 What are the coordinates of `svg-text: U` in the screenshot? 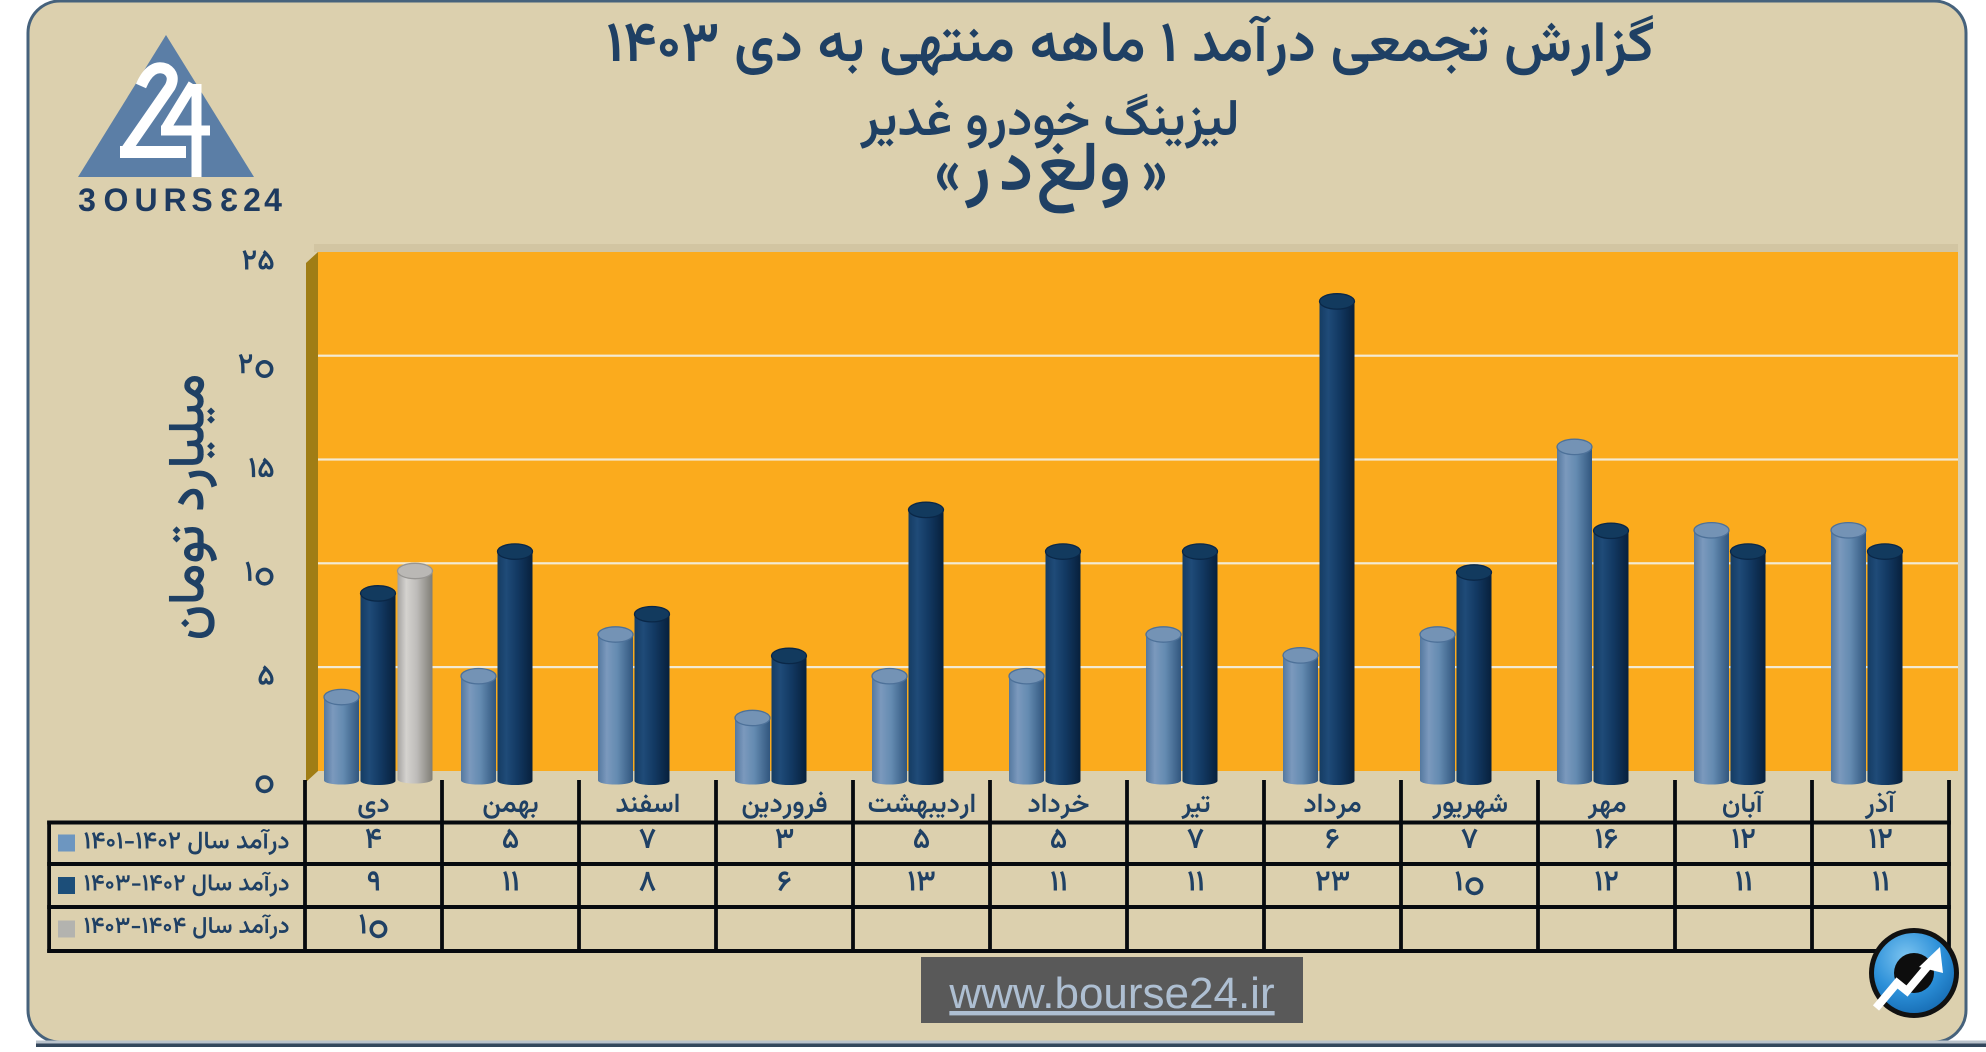 It's located at (145, 200).